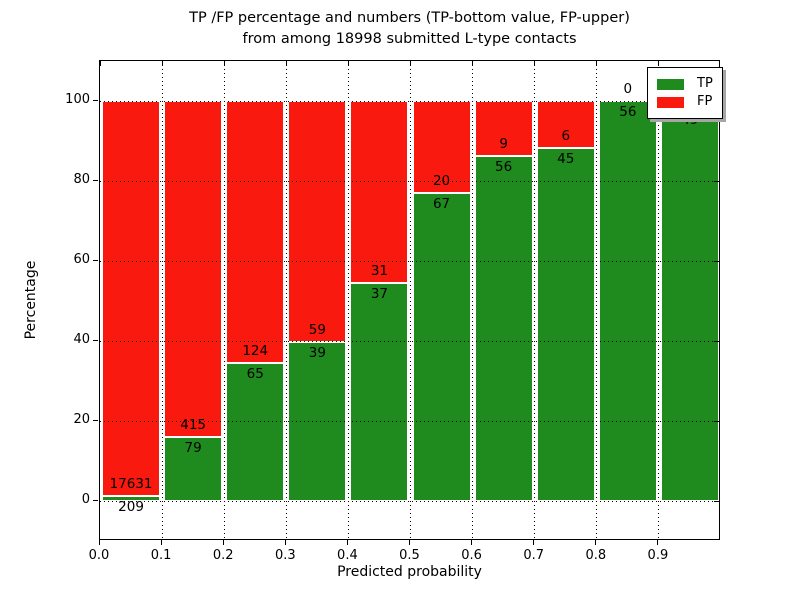 This screenshot has width=800, height=600. Describe the element at coordinates (409, 572) in the screenshot. I see `x-axis-label: Predicted probability` at that location.